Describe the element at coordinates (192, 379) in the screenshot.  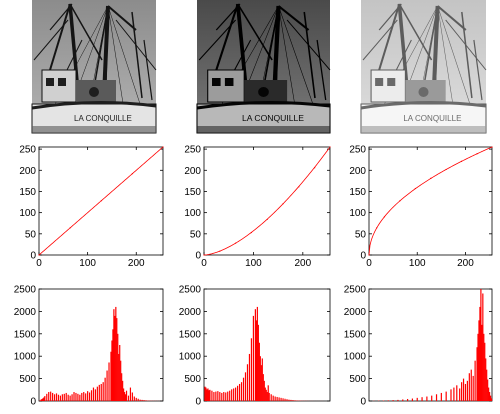
I see `y-tick-label: 500` at that location.